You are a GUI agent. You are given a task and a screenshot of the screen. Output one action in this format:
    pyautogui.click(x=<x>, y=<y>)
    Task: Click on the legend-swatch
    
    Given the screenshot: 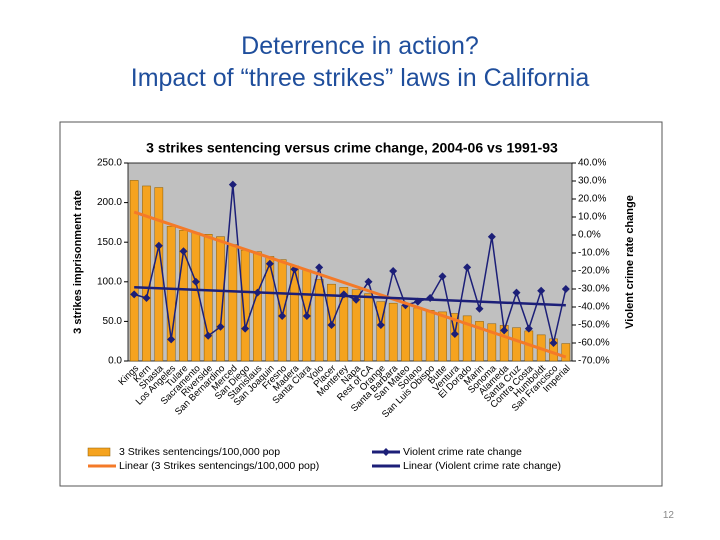 What is the action you would take?
    pyautogui.click(x=99, y=452)
    